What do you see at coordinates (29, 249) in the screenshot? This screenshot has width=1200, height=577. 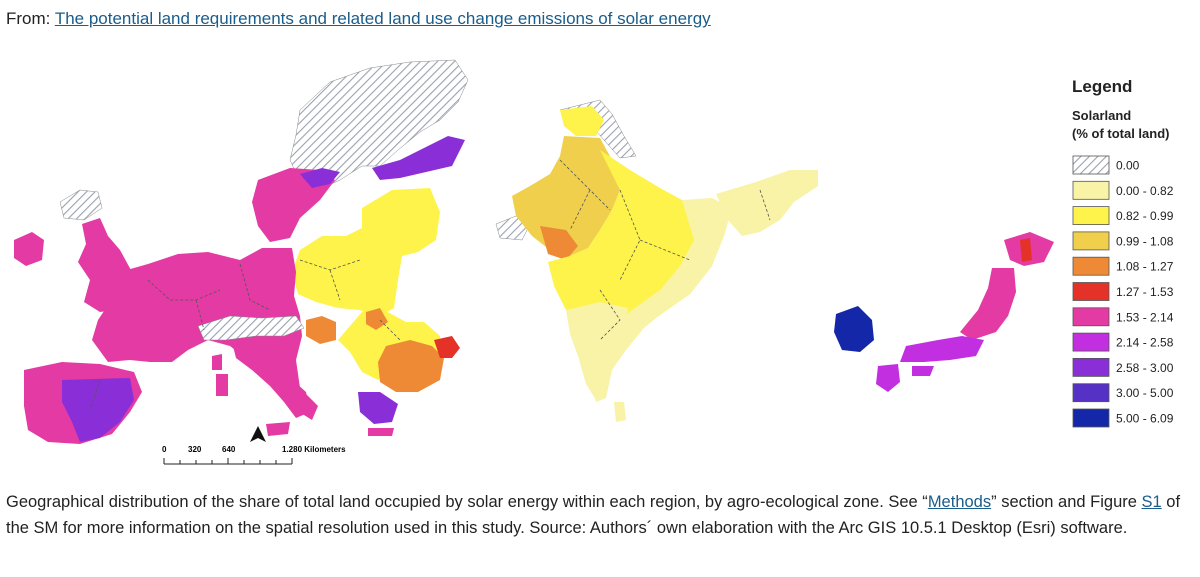 I see `ireland-region` at bounding box center [29, 249].